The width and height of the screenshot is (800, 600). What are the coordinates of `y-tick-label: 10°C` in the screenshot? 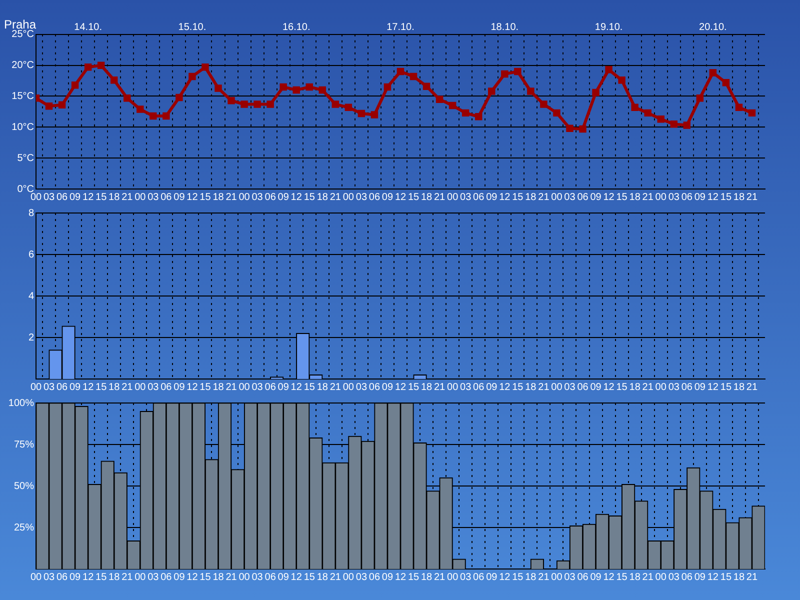 It's located at (23, 127).